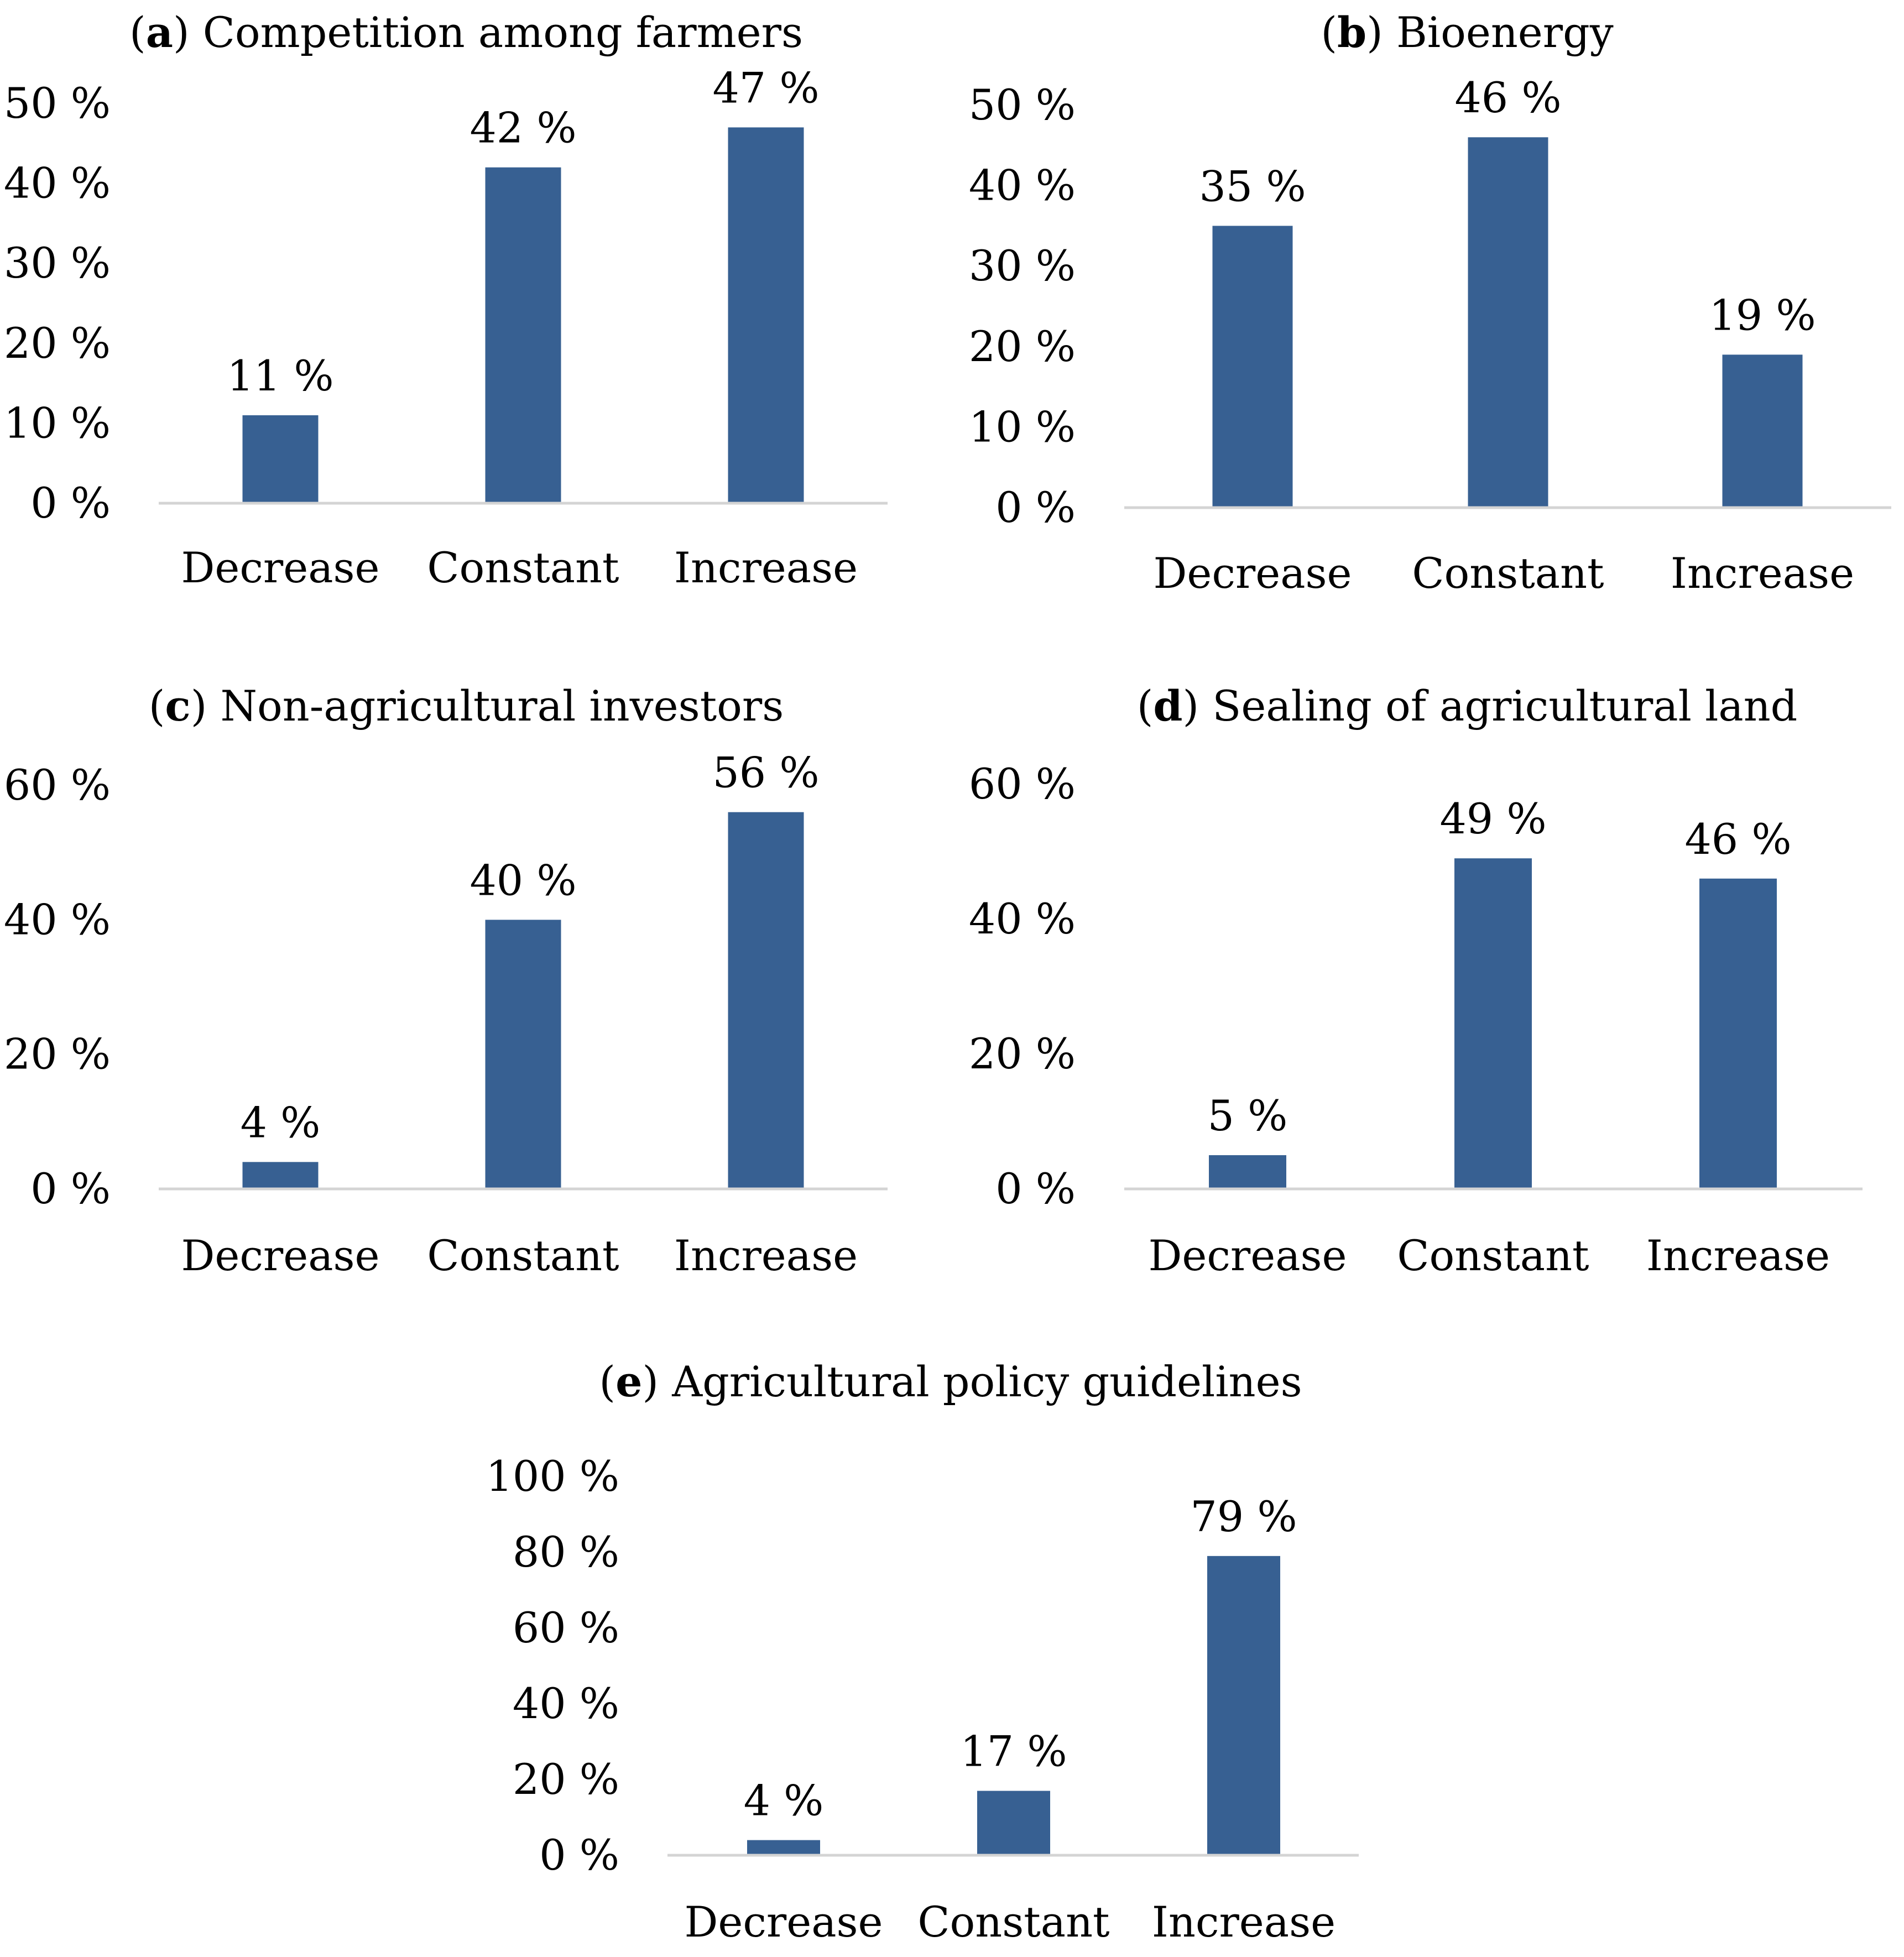 The image size is (1904, 1957). Describe the element at coordinates (523, 128) in the screenshot. I see `data-label: 42 %` at that location.